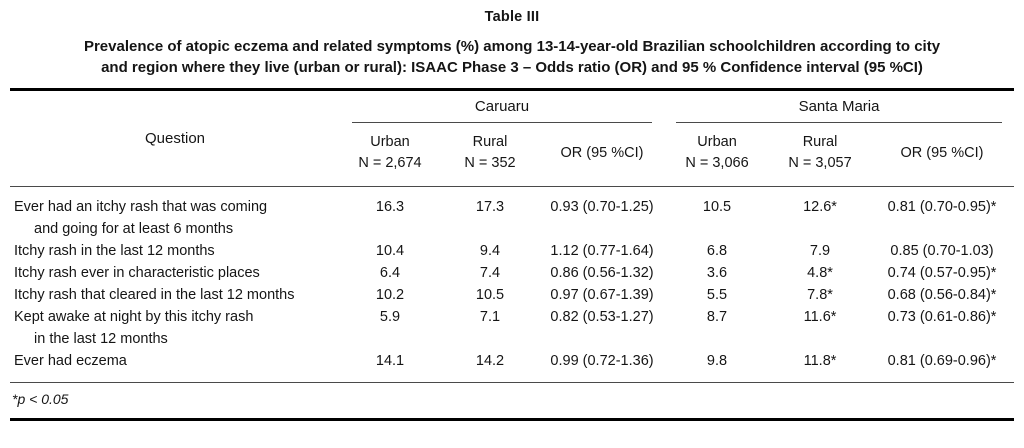  What do you see at coordinates (820, 317) in the screenshot?
I see `value-cell-santa-maria-rural: 11.6*` at bounding box center [820, 317].